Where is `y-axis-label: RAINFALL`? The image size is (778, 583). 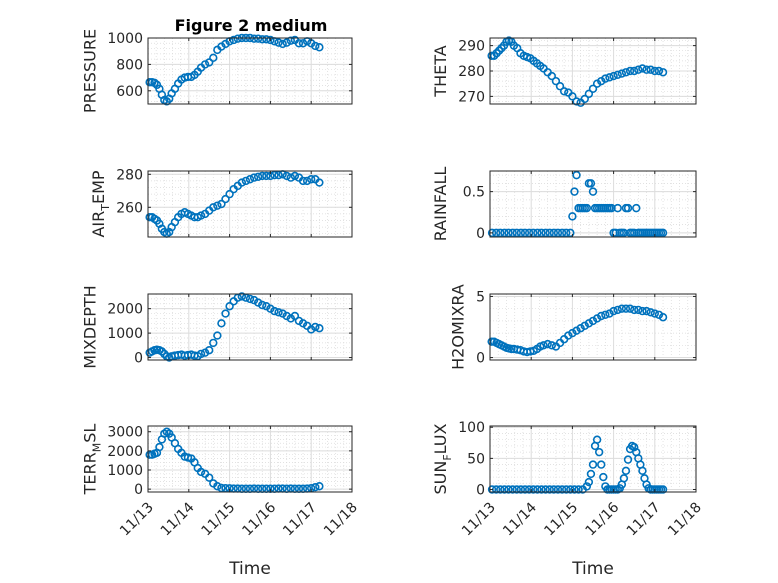
y-axis-label: RAINFALL is located at coordinates (440, 204).